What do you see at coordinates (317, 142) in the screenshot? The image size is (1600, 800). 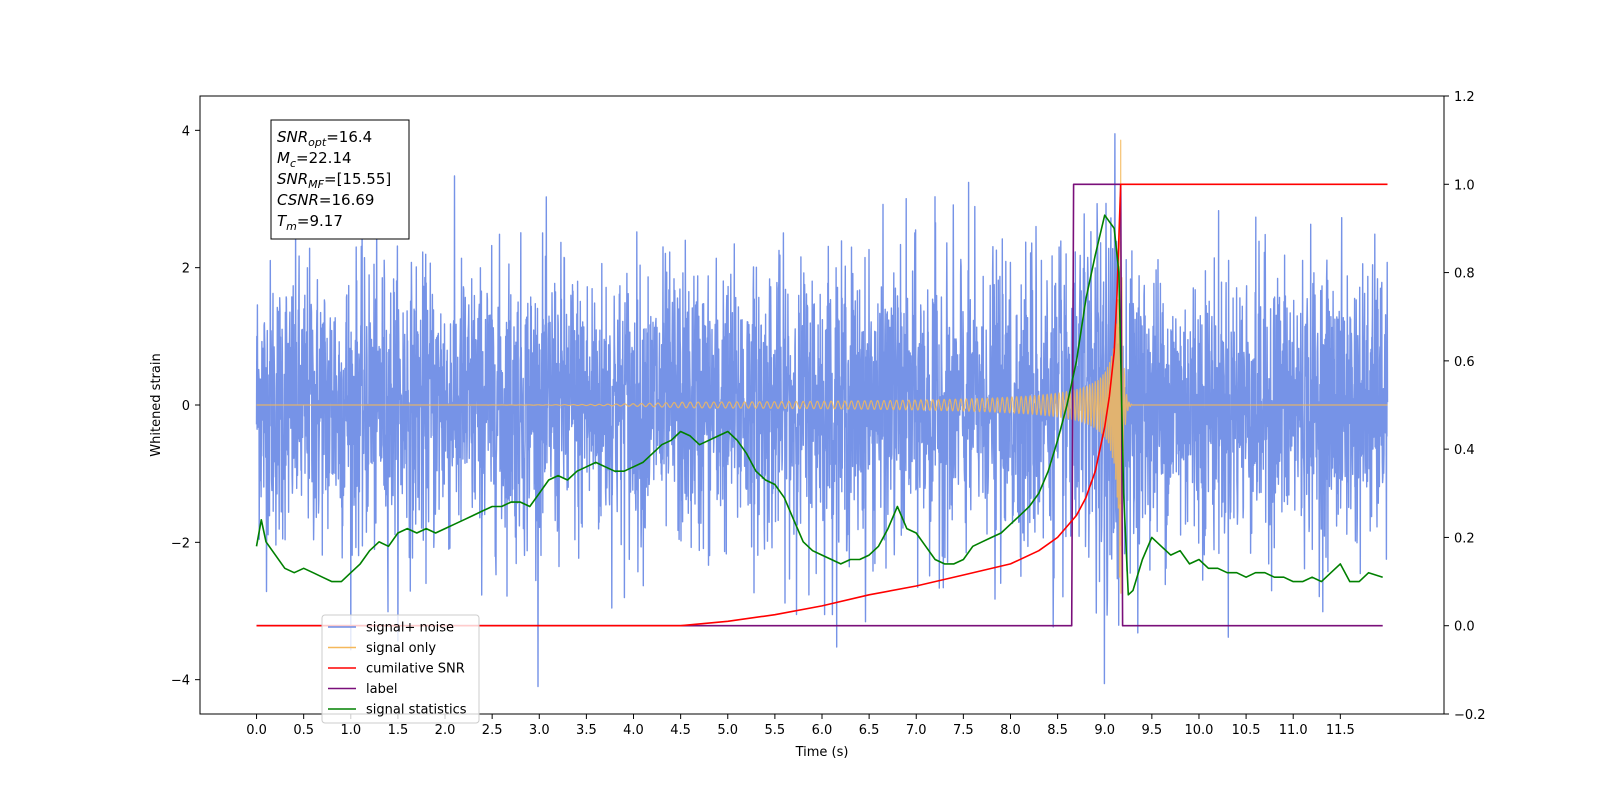 I see `annotation-subscript: opt` at bounding box center [317, 142].